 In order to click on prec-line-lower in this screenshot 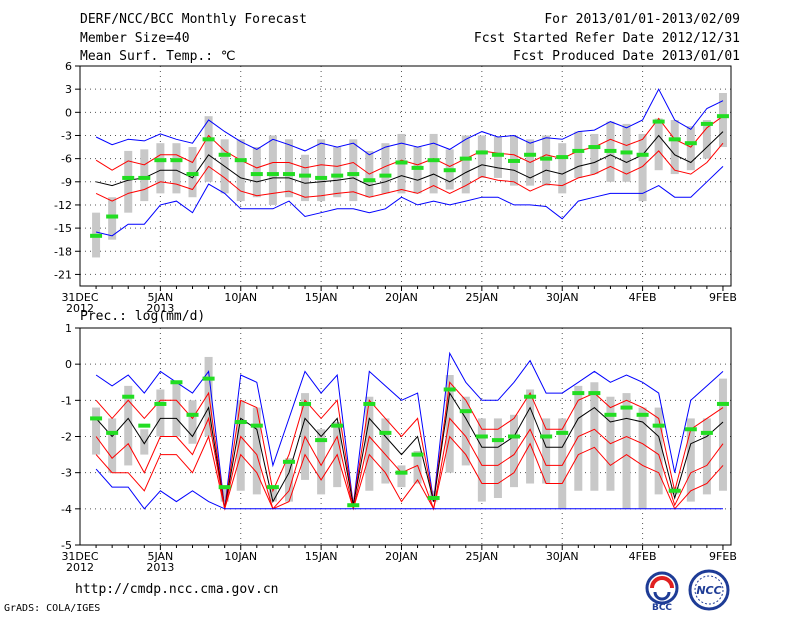, I will do `click(409, 463)`.